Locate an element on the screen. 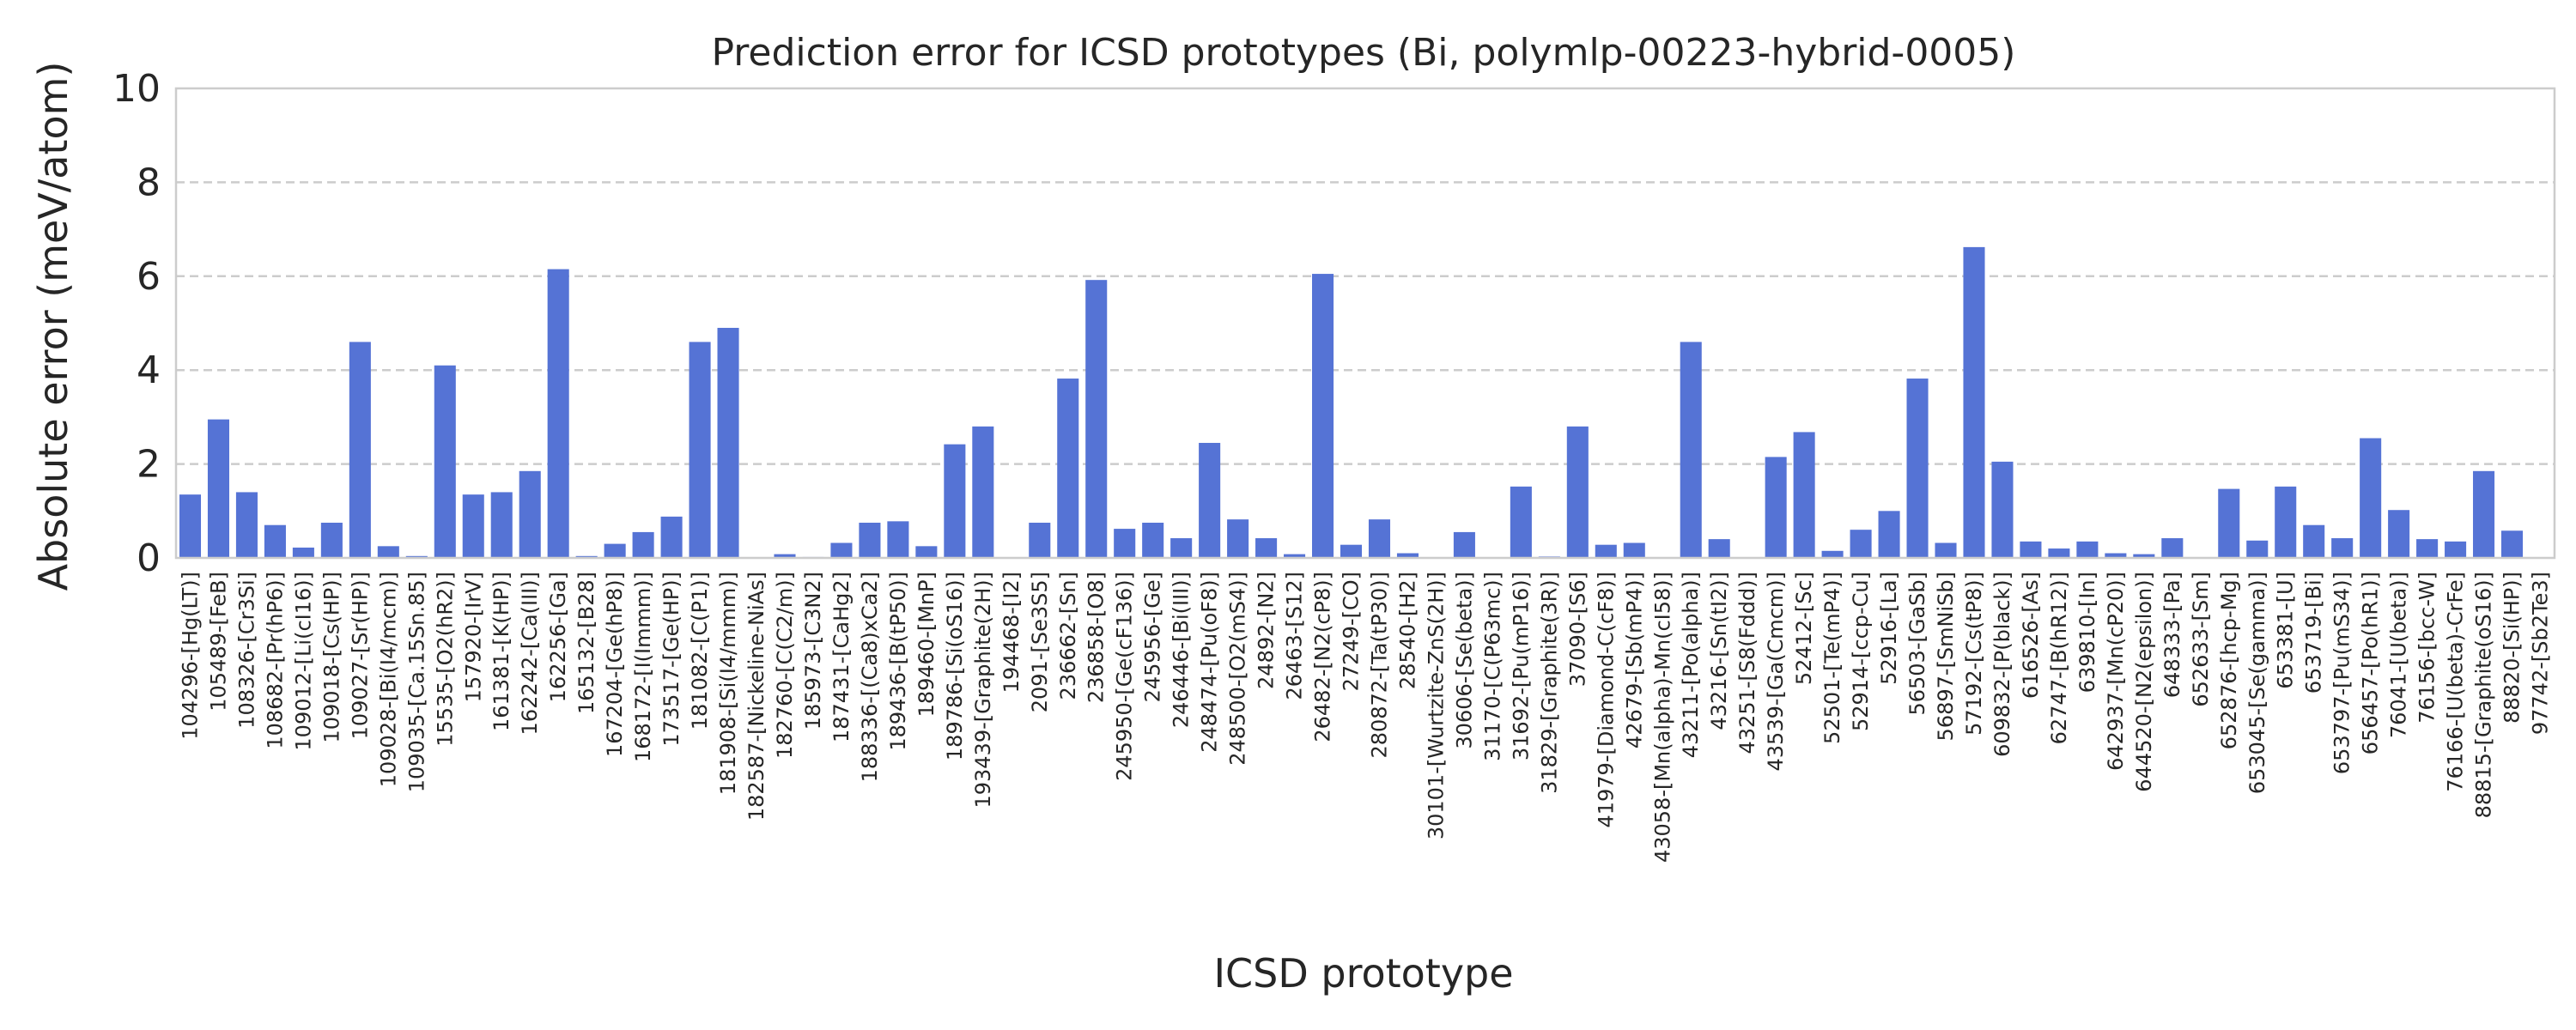 The height and width of the screenshot is (1030, 2576). x-tick-label: 182587-[Nickeline-NiAs] is located at coordinates (757, 696).